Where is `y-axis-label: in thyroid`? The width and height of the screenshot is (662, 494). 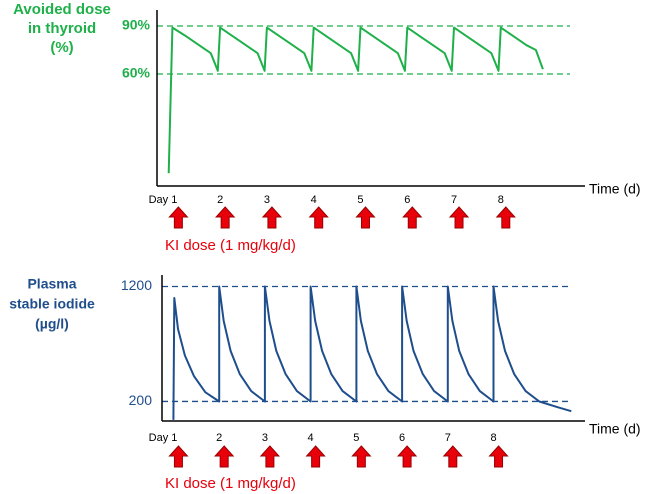
y-axis-label: in thyroid is located at coordinates (62, 28).